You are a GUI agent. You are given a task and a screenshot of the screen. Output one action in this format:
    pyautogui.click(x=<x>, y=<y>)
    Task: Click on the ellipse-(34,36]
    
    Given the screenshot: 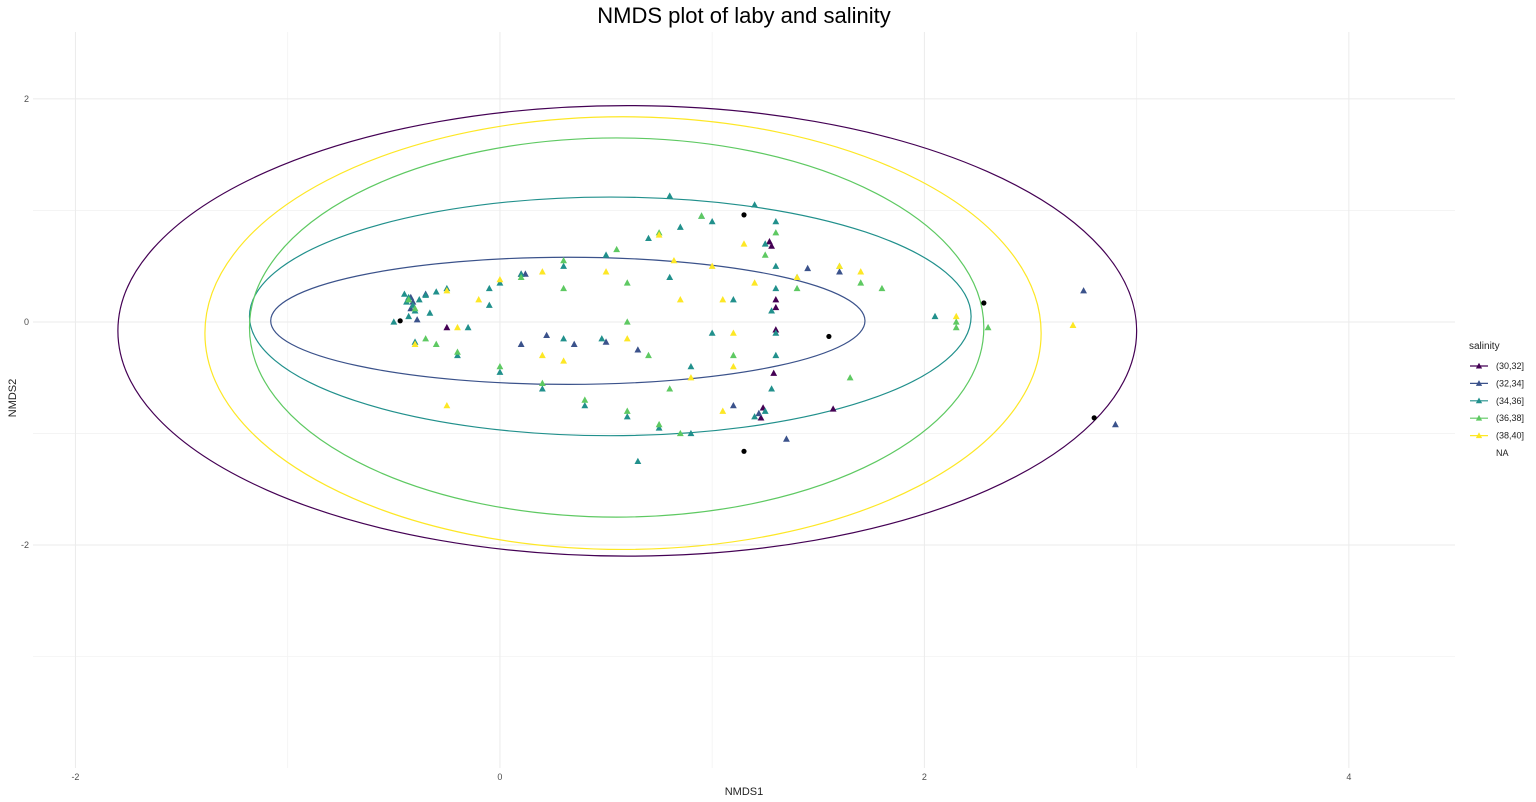 What is the action you would take?
    pyautogui.click(x=610, y=316)
    